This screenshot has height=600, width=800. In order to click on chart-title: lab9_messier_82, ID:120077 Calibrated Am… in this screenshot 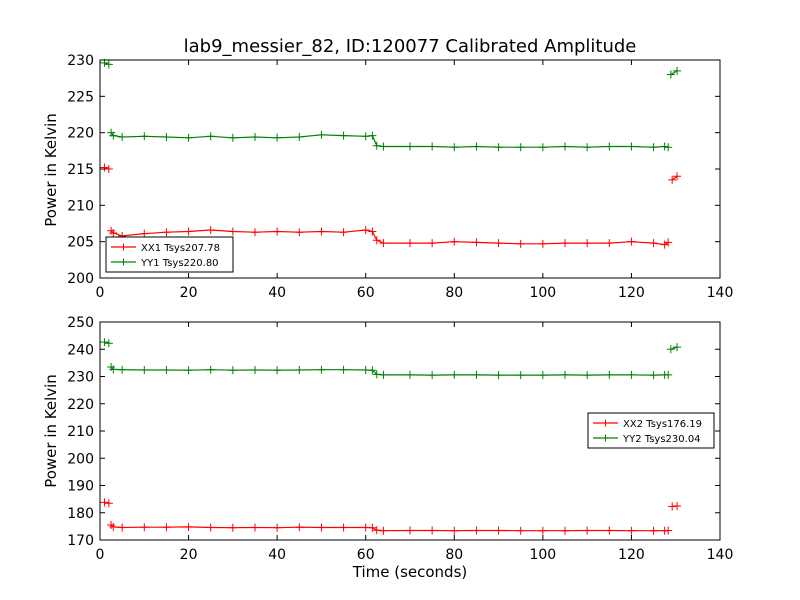, I will do `click(410, 46)`.